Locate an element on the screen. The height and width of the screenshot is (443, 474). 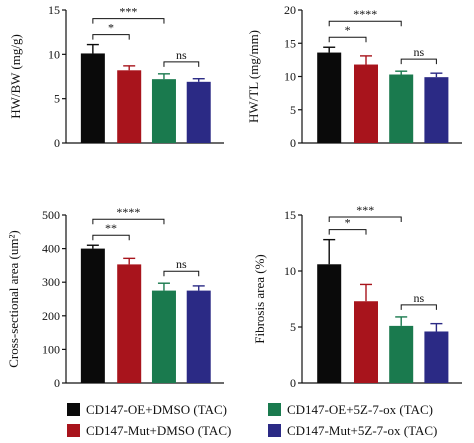
y-tick-label: 200 is located at coordinates (51, 316).